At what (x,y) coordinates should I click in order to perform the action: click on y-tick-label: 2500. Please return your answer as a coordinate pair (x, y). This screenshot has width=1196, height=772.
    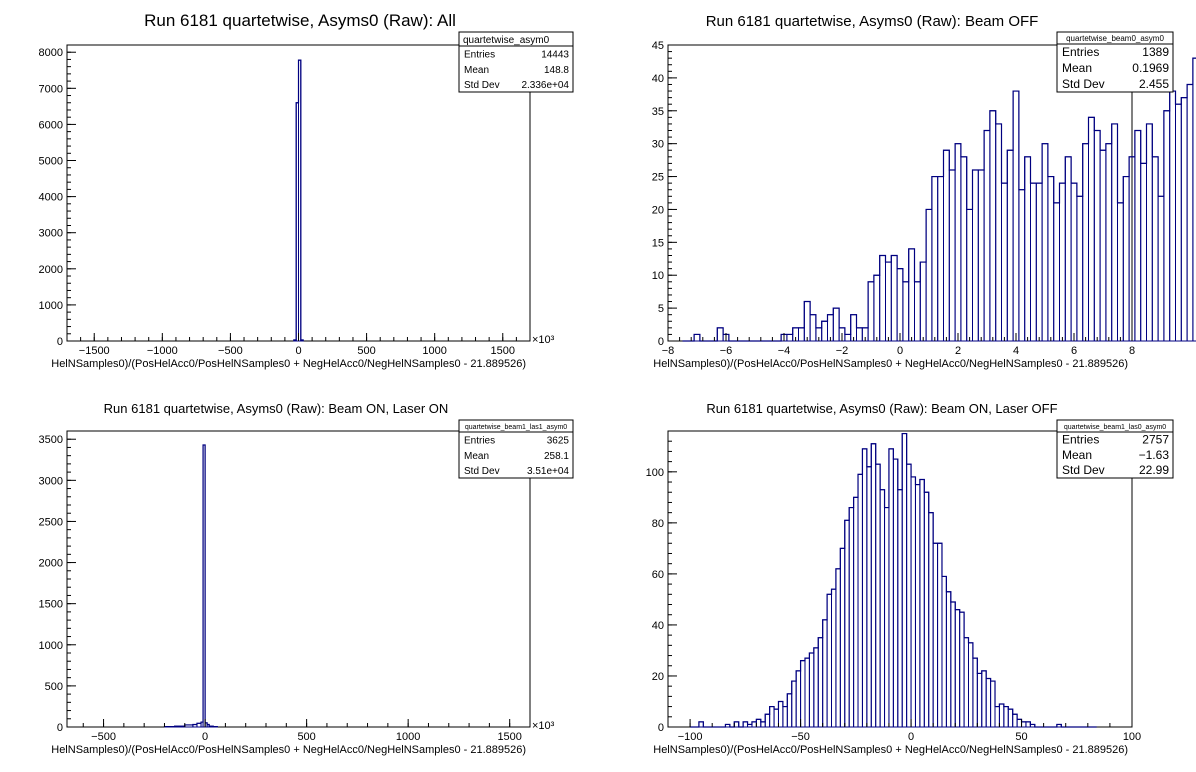
    Looking at the image, I should click on (51, 522).